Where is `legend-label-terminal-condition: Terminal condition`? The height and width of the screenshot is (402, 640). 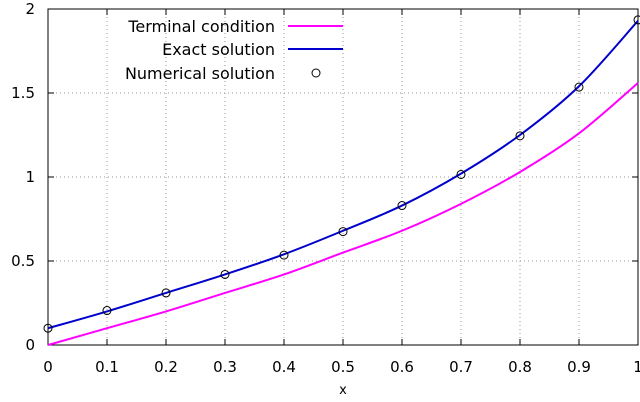
legend-label-terminal-condition: Terminal condition is located at coordinates (201, 26).